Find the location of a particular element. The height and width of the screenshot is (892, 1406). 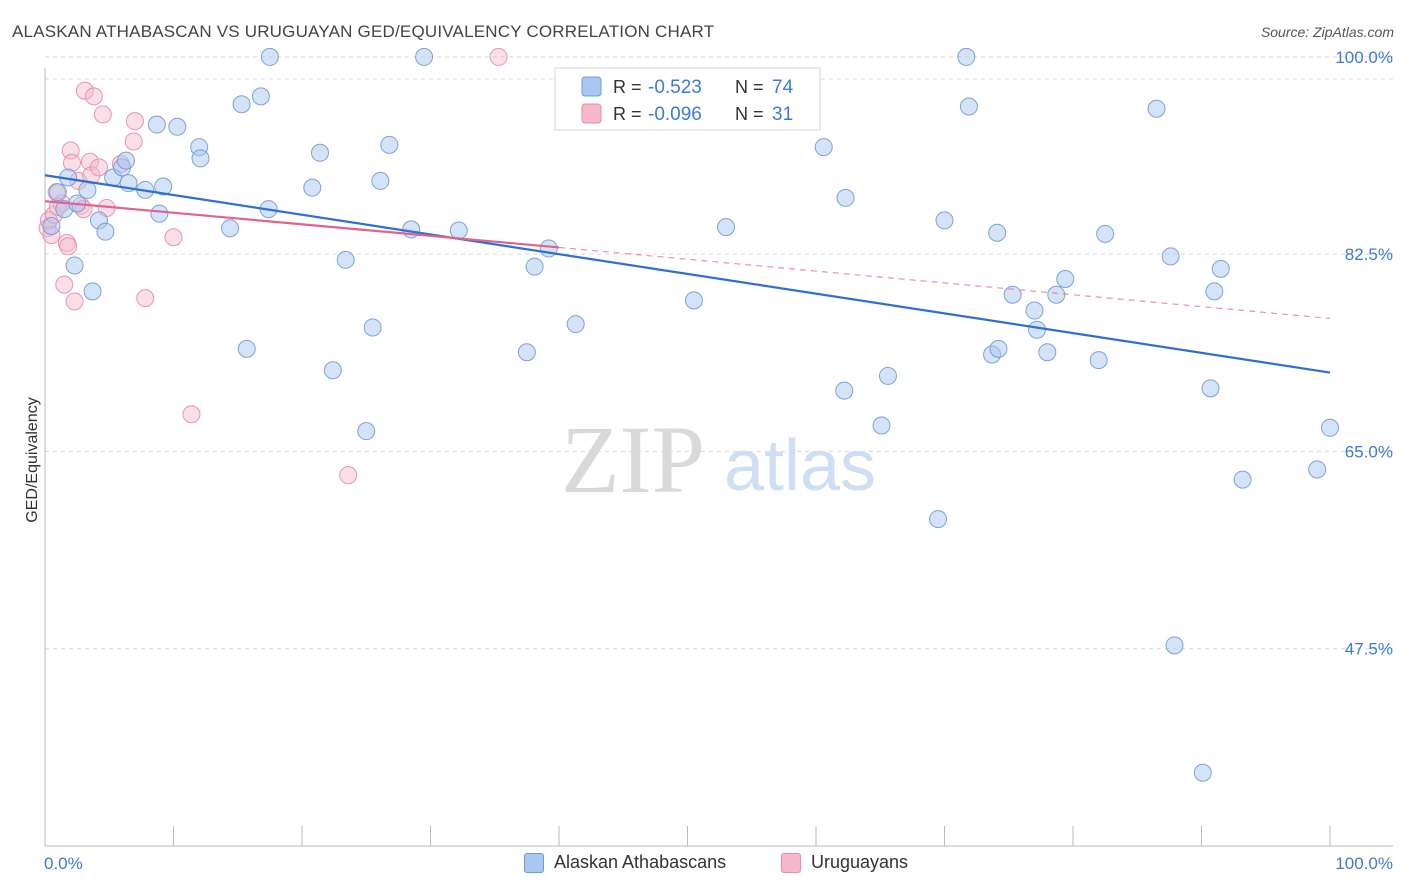

legend-label-alaskan-athabascans: Alaskan Athabascans is located at coordinates (640, 862).